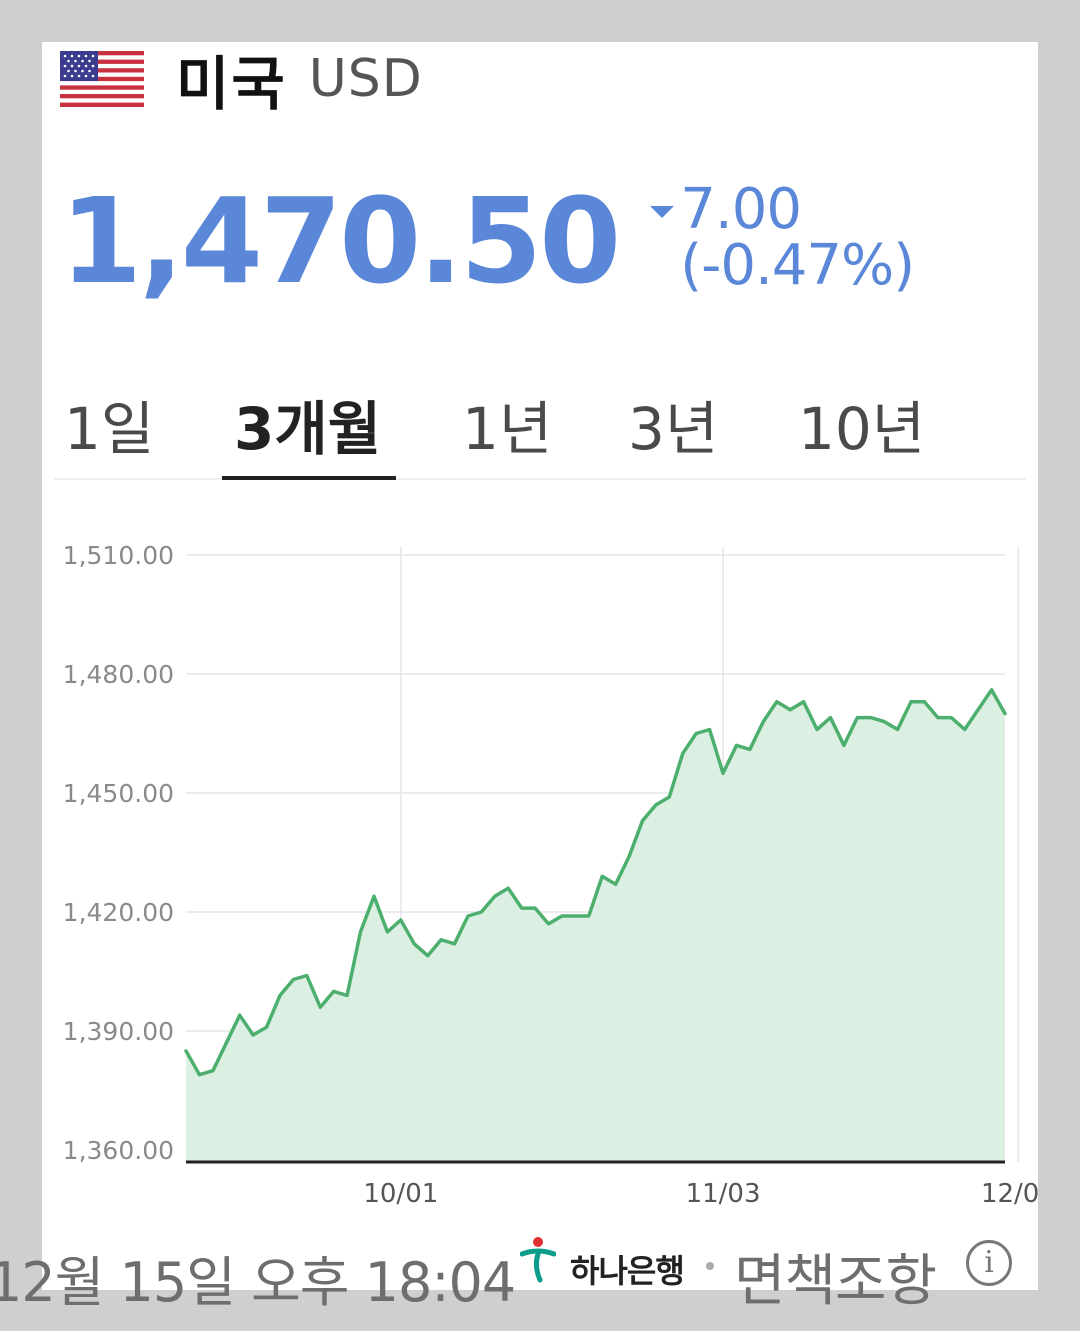 This screenshot has height=1331, width=1080. I want to click on footer: 12월 15일 오후 18:04 하나은행 면책조항 i, so click(540, 1270).